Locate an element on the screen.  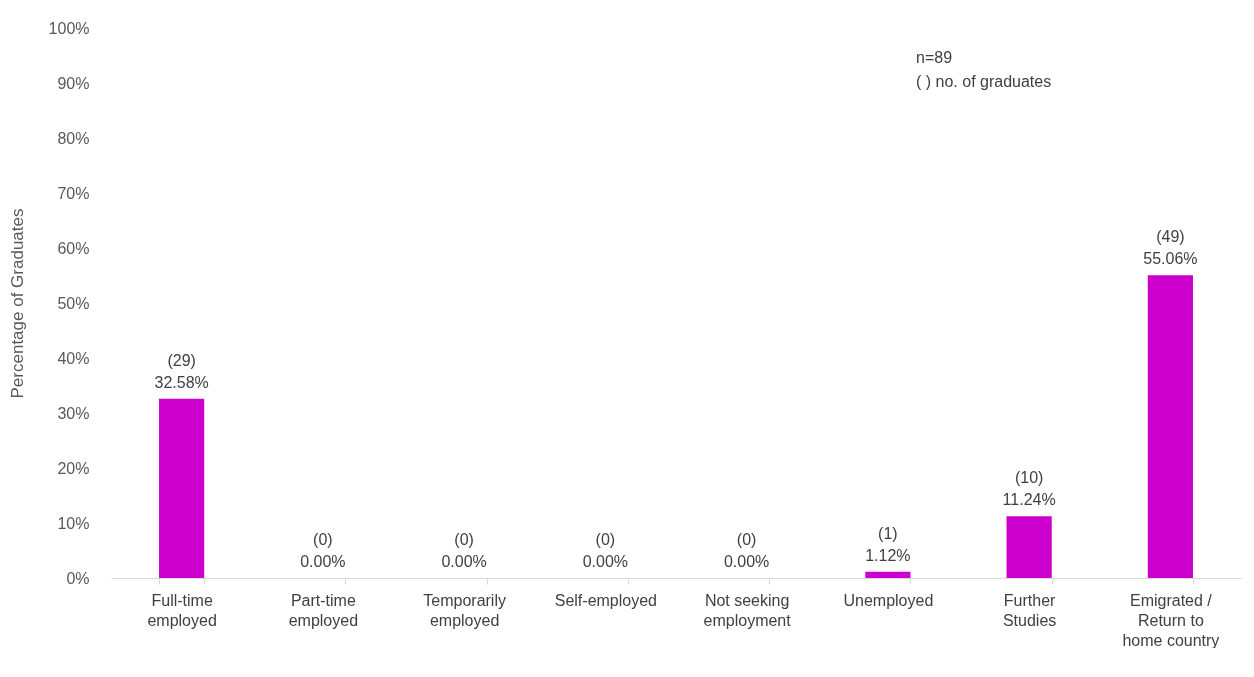
annotation: n=89 is located at coordinates (934, 57).